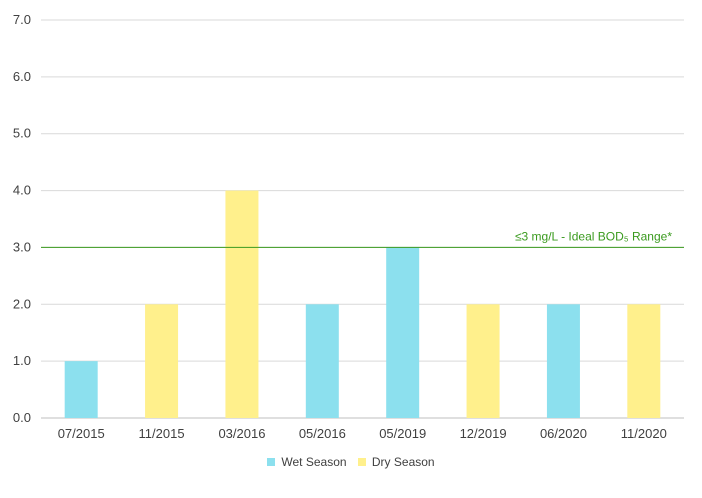 This screenshot has width=702, height=498. I want to click on x-tick-label: 05/2016, so click(322, 433).